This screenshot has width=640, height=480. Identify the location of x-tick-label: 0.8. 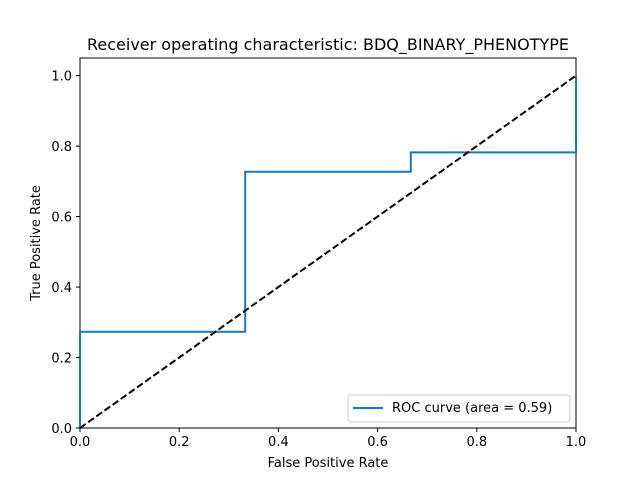
(476, 442).